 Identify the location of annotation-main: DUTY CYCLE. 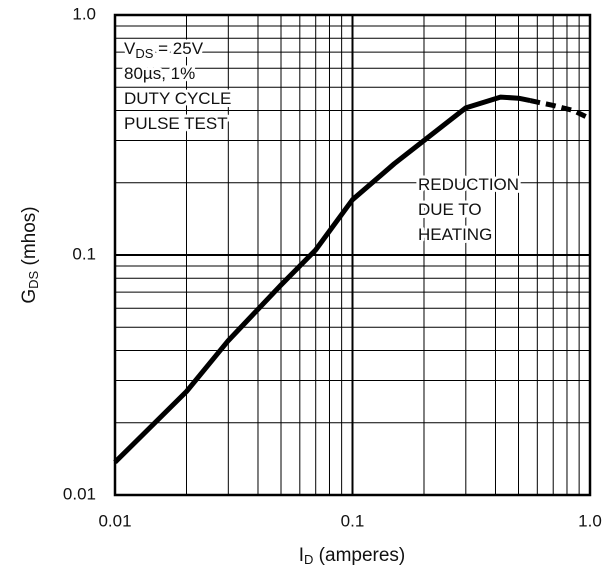
(177, 98).